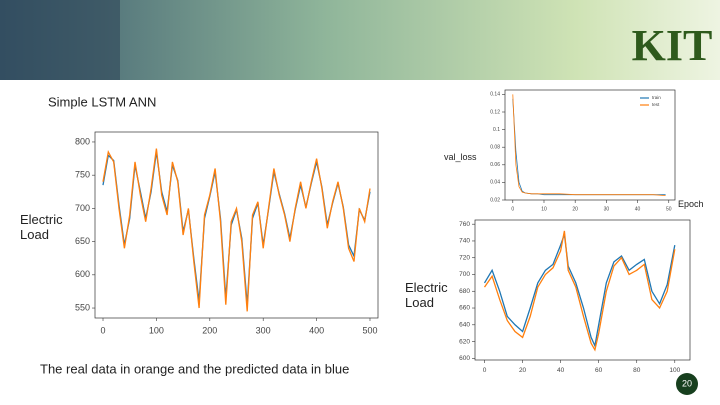 The width and height of the screenshot is (720, 405). What do you see at coordinates (495, 95) in the screenshot?
I see `y-tick-label: 0.14` at bounding box center [495, 95].